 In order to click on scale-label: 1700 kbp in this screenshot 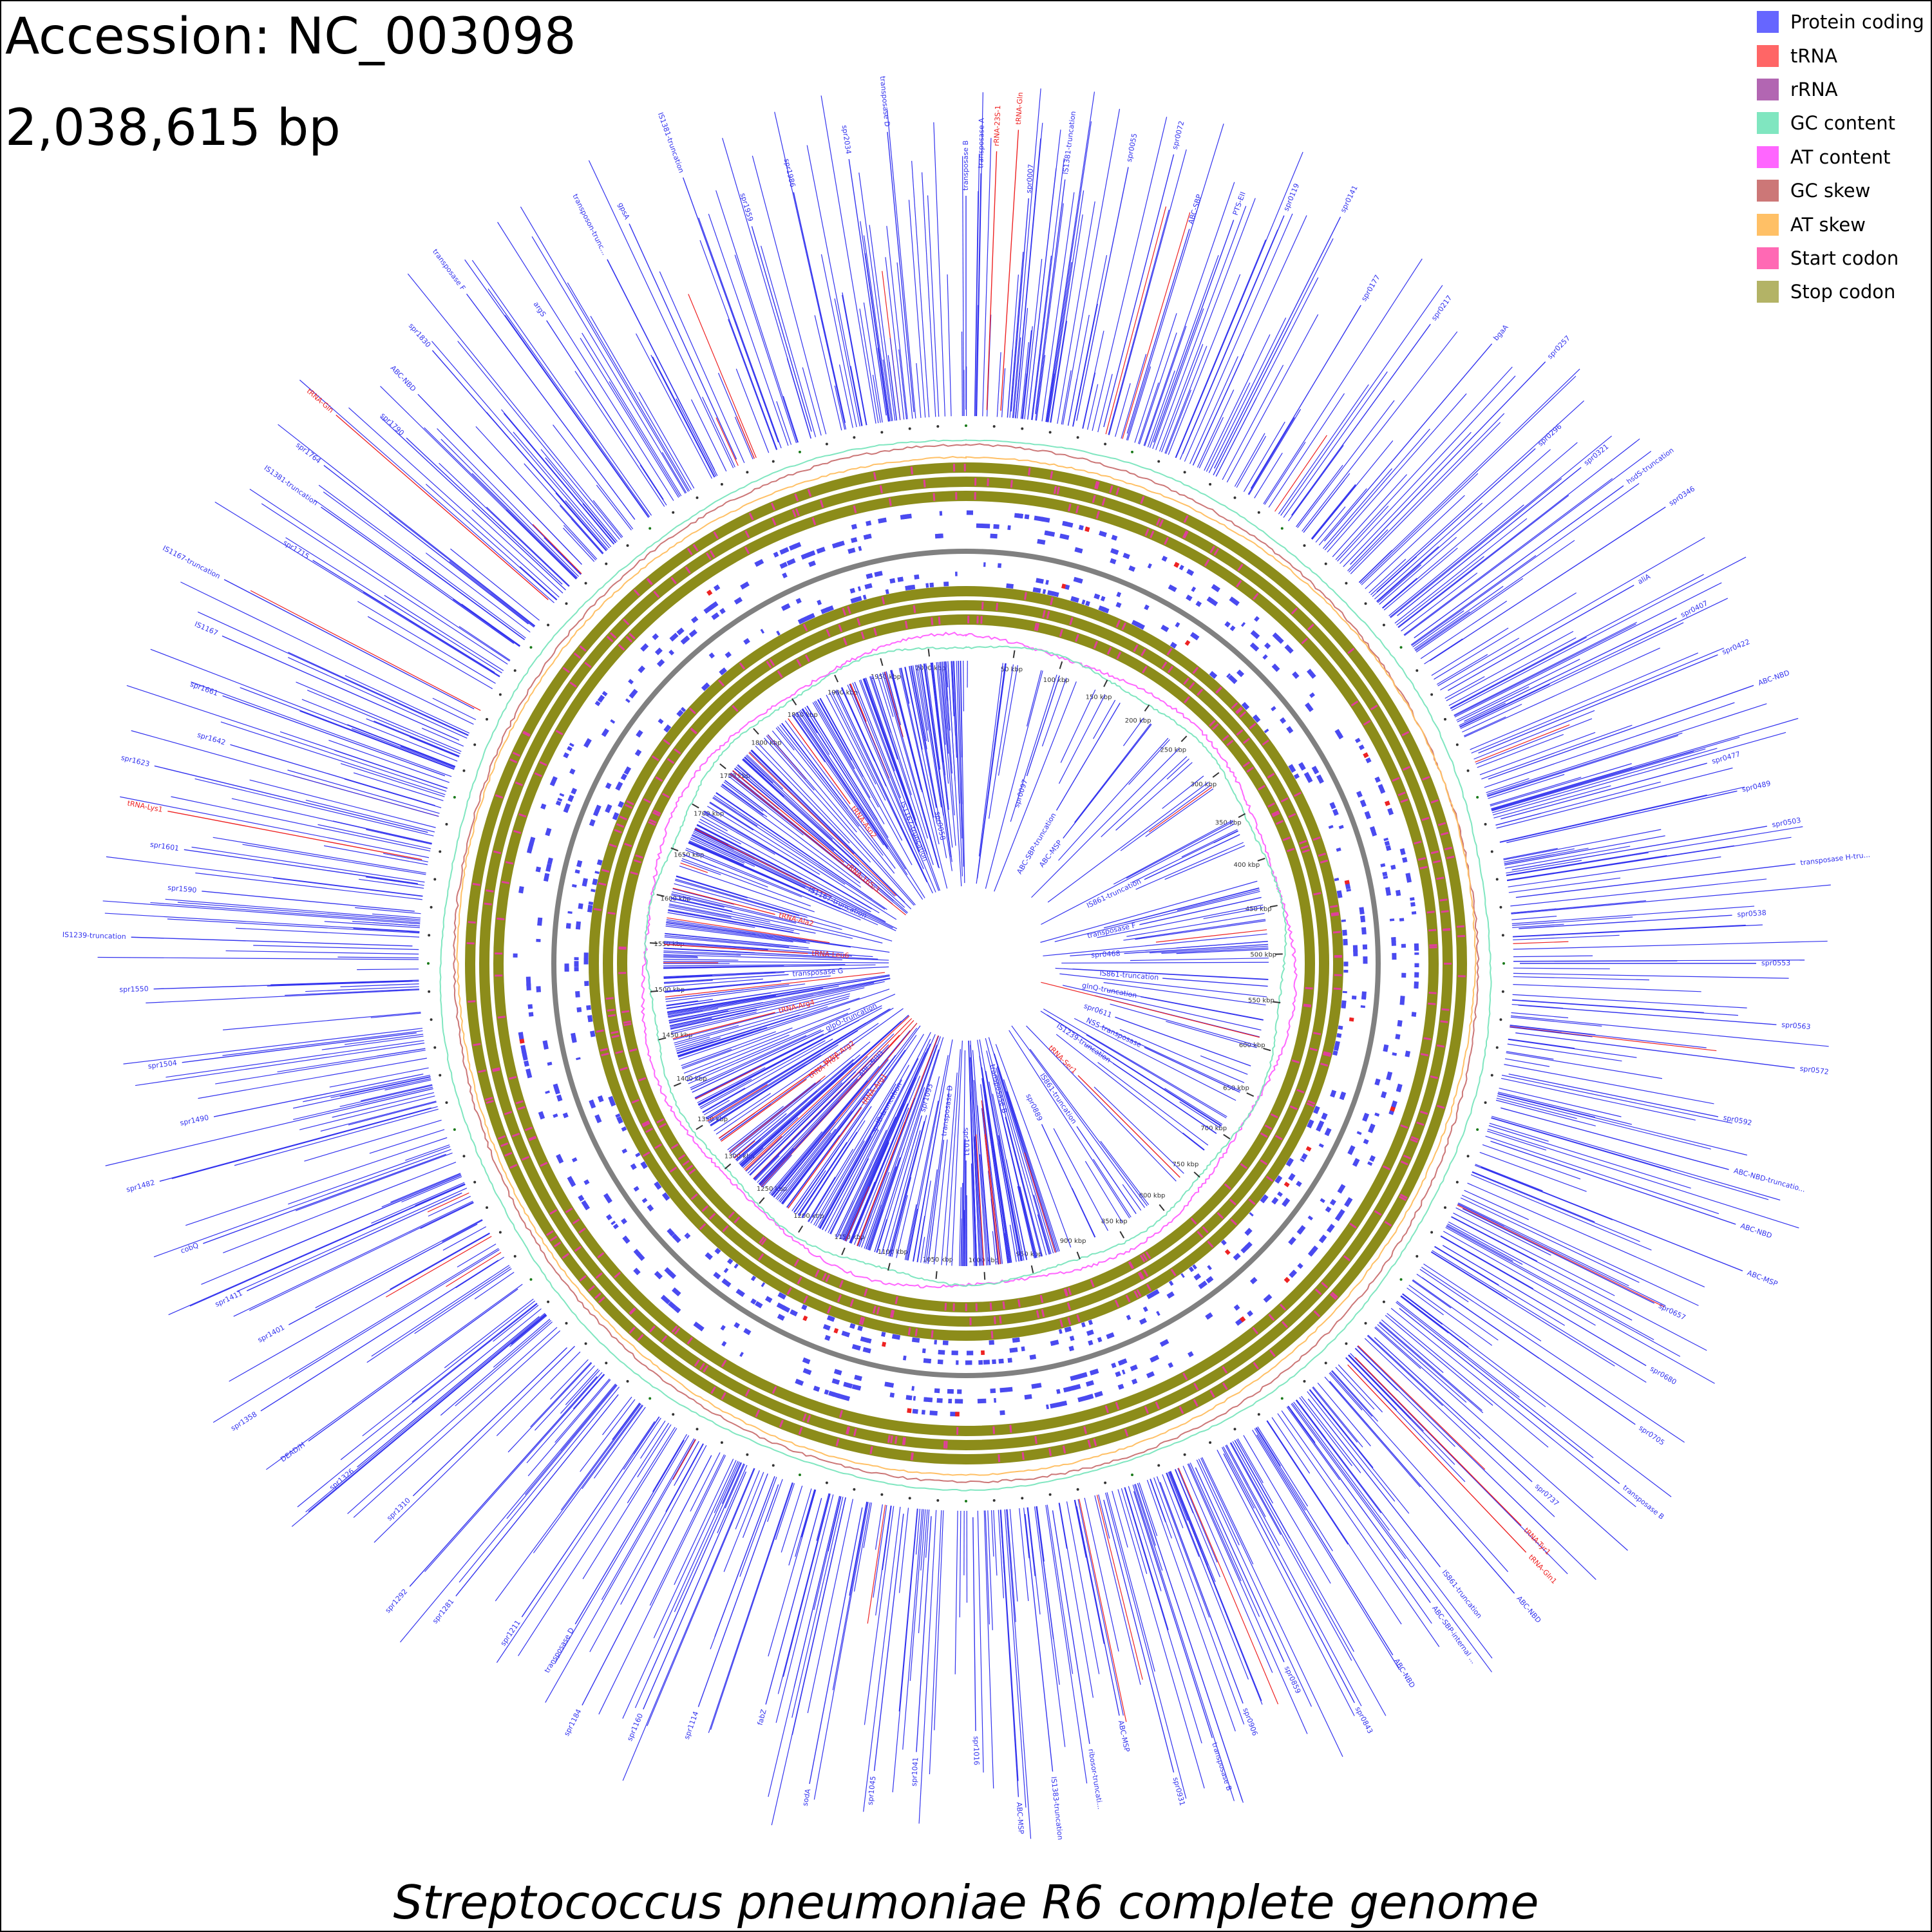, I will do `click(709, 814)`.